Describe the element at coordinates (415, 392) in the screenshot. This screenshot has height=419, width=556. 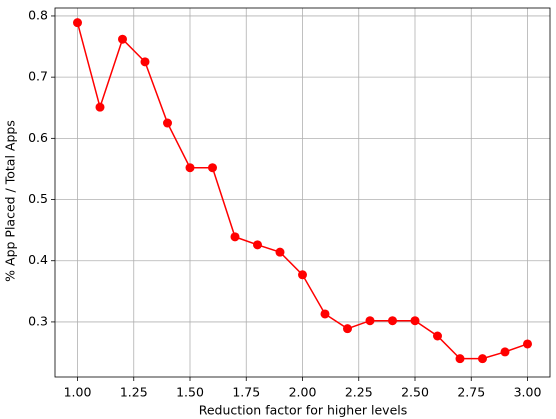
I see `x-tick-label: 2.50` at that location.